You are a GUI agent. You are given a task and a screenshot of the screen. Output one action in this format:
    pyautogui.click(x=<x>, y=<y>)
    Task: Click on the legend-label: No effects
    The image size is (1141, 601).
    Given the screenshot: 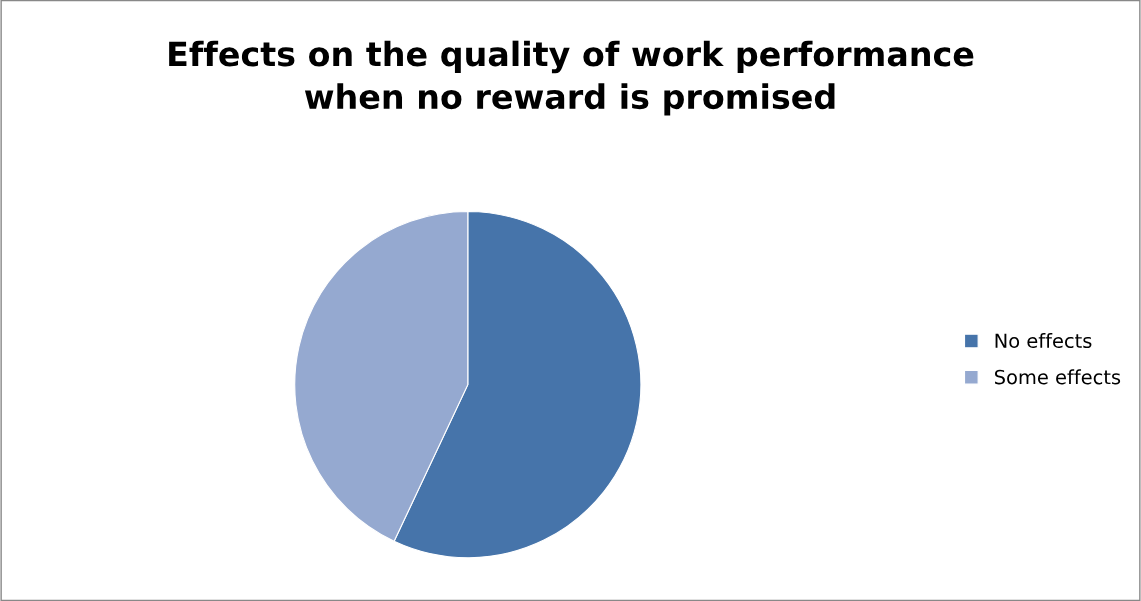 What is the action you would take?
    pyautogui.click(x=1043, y=341)
    